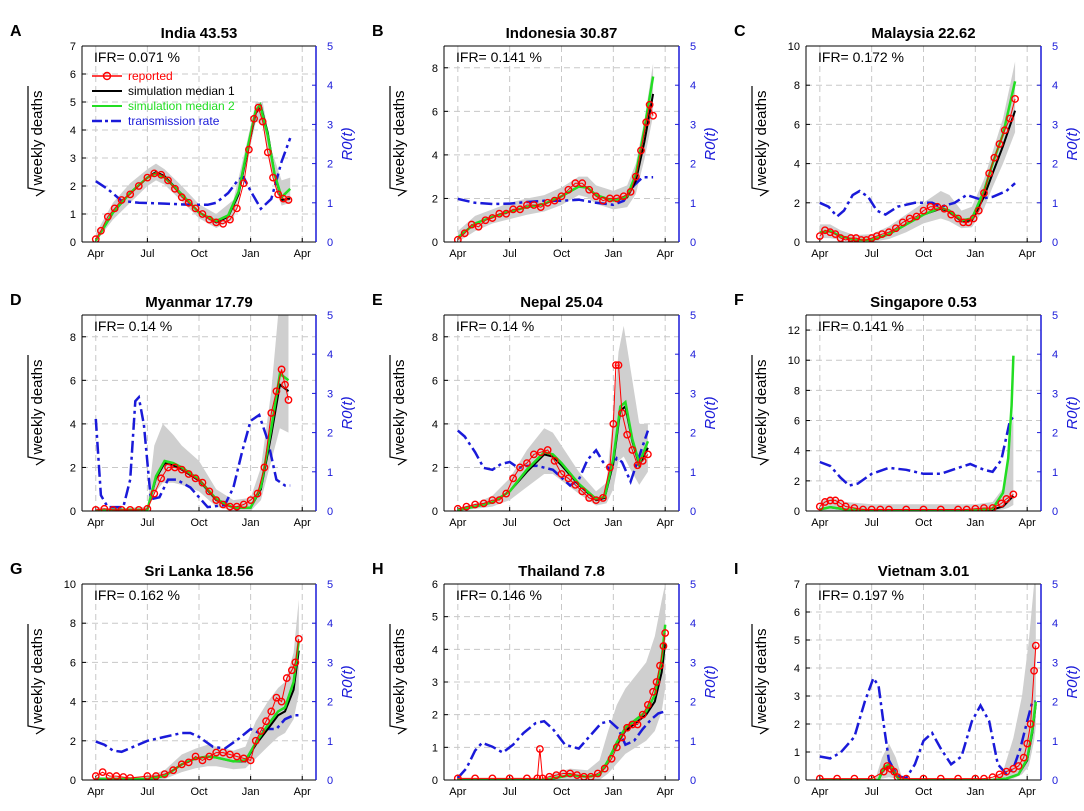 The width and height of the screenshot is (1084, 811). What do you see at coordinates (797, 585) in the screenshot?
I see `y-tick-label: 7` at bounding box center [797, 585].